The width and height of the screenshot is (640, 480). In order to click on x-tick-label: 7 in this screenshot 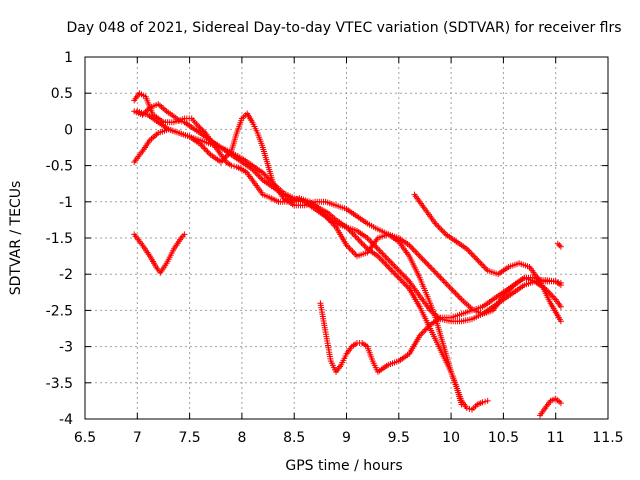, I will do `click(137, 438)`.